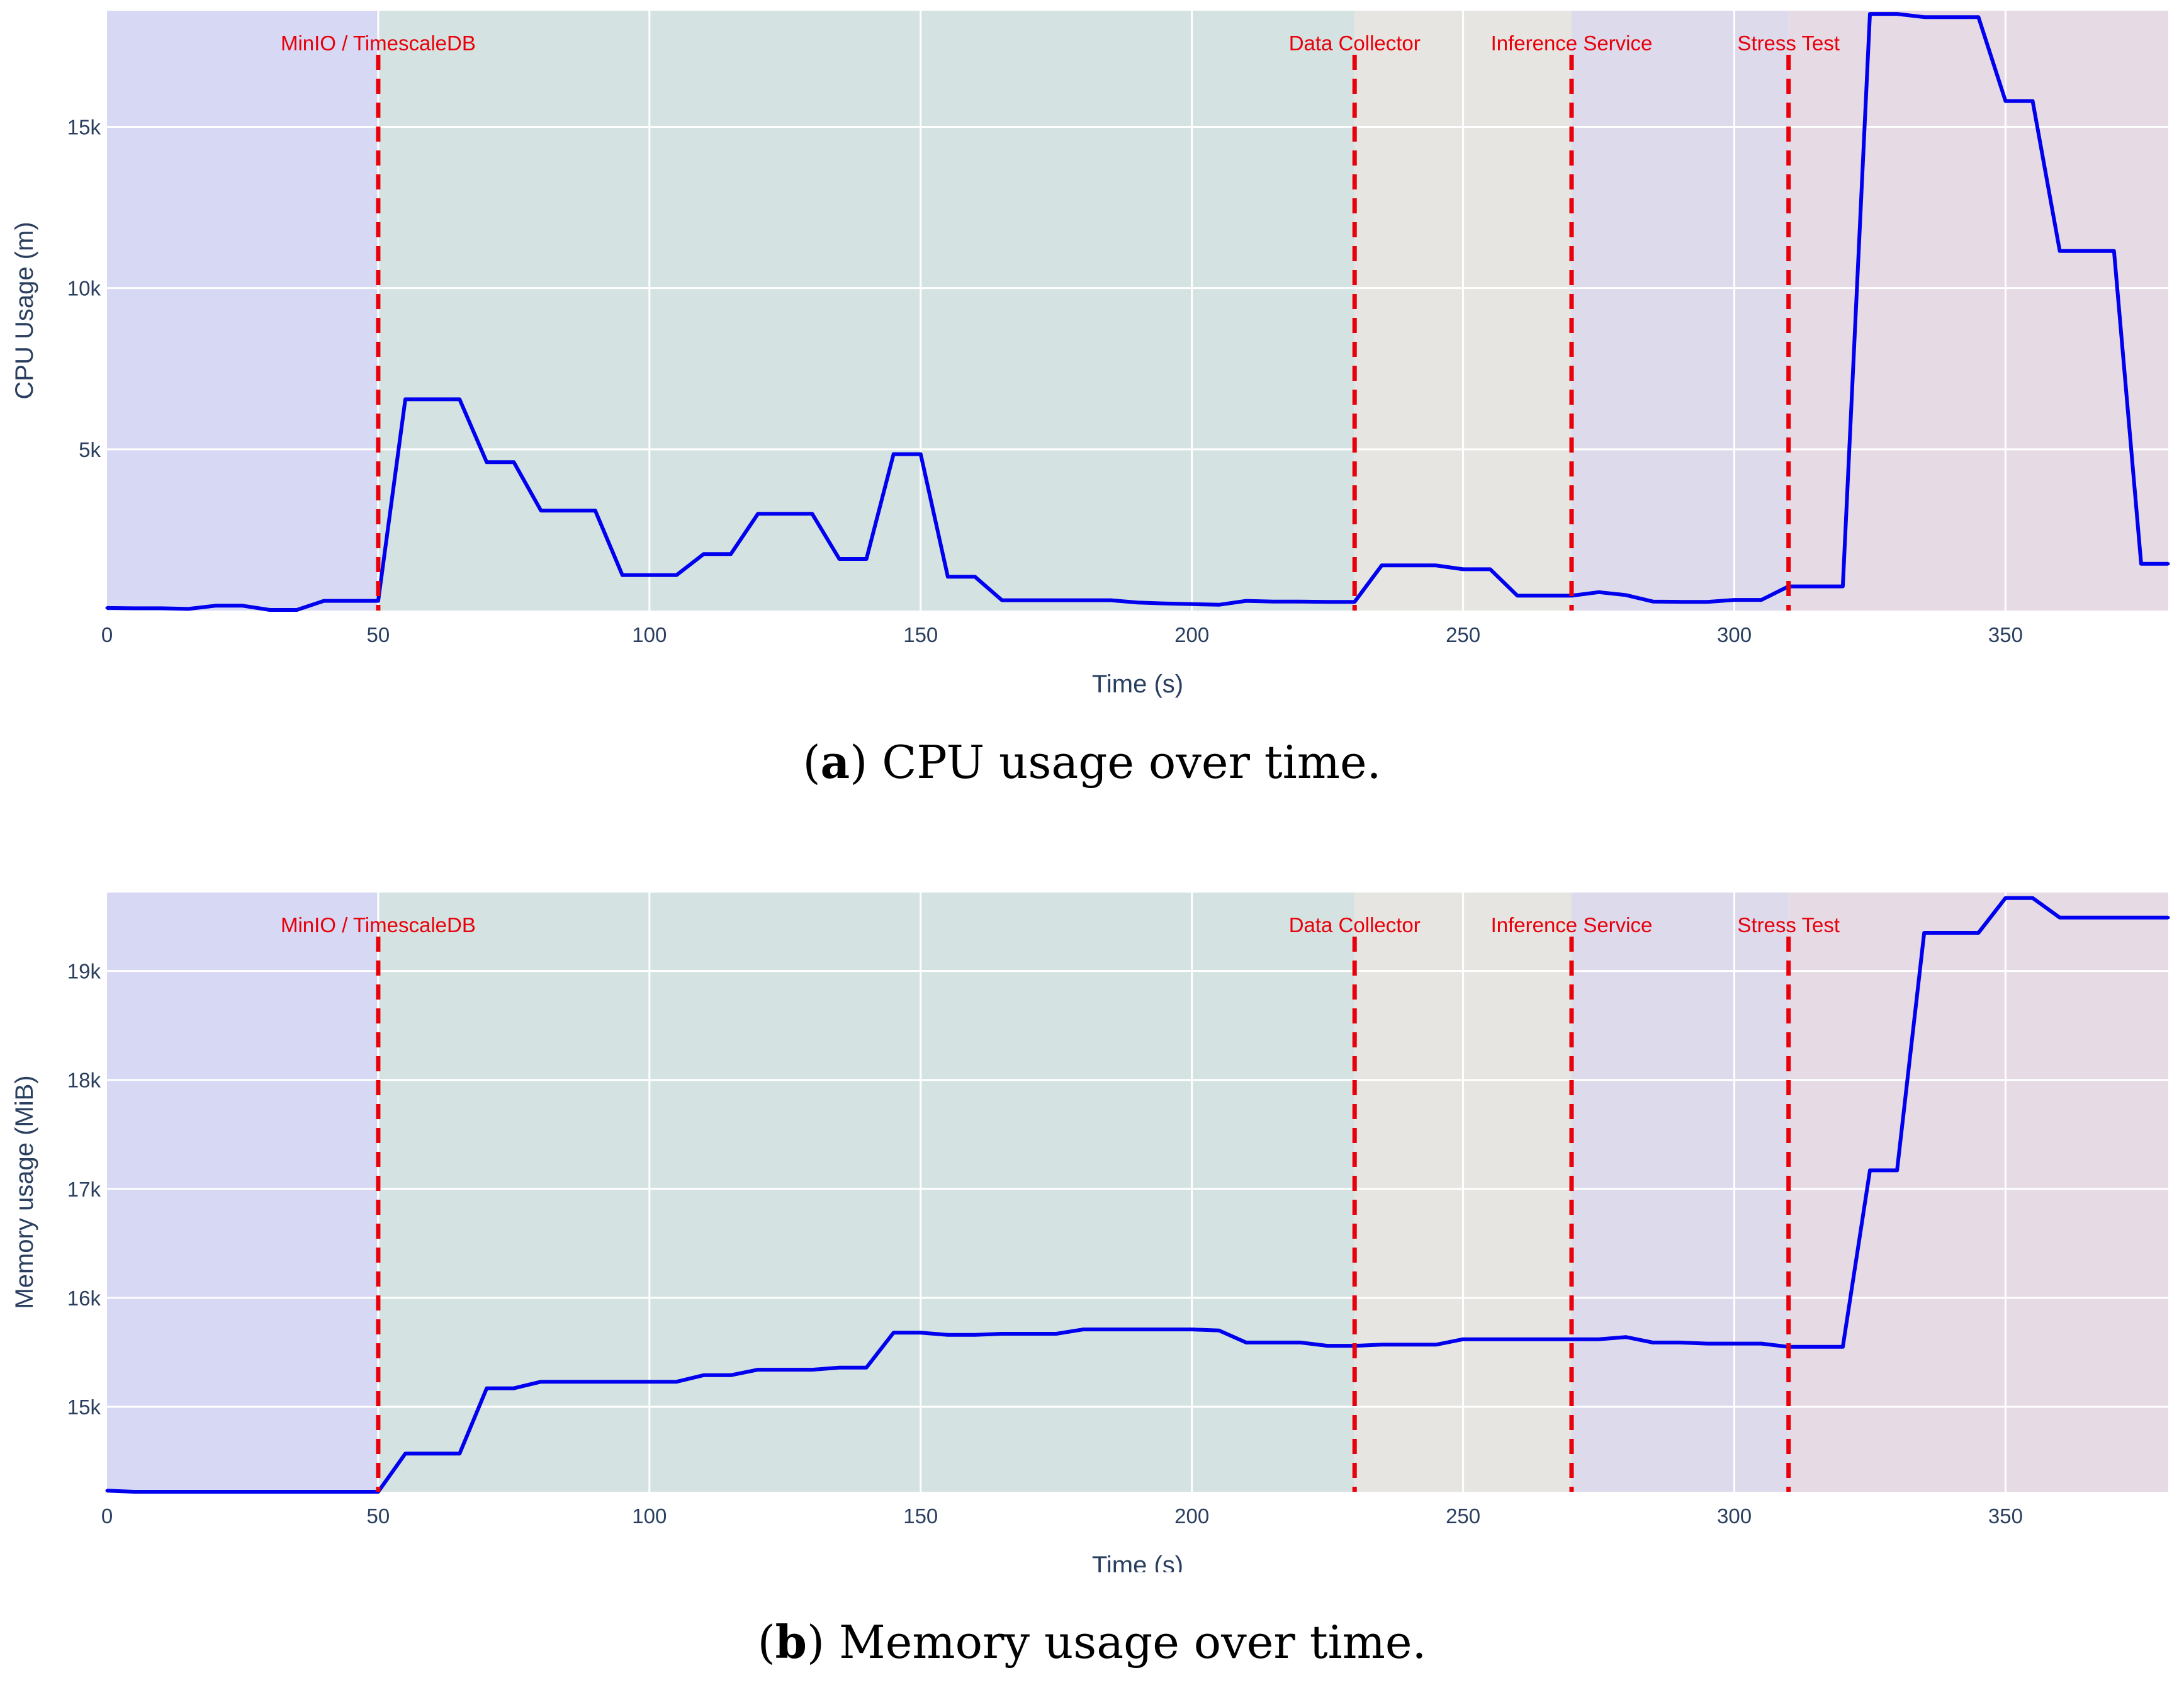 The width and height of the screenshot is (2184, 1685). Describe the element at coordinates (921, 1516) in the screenshot. I see `x-tick-label: 150` at that location.